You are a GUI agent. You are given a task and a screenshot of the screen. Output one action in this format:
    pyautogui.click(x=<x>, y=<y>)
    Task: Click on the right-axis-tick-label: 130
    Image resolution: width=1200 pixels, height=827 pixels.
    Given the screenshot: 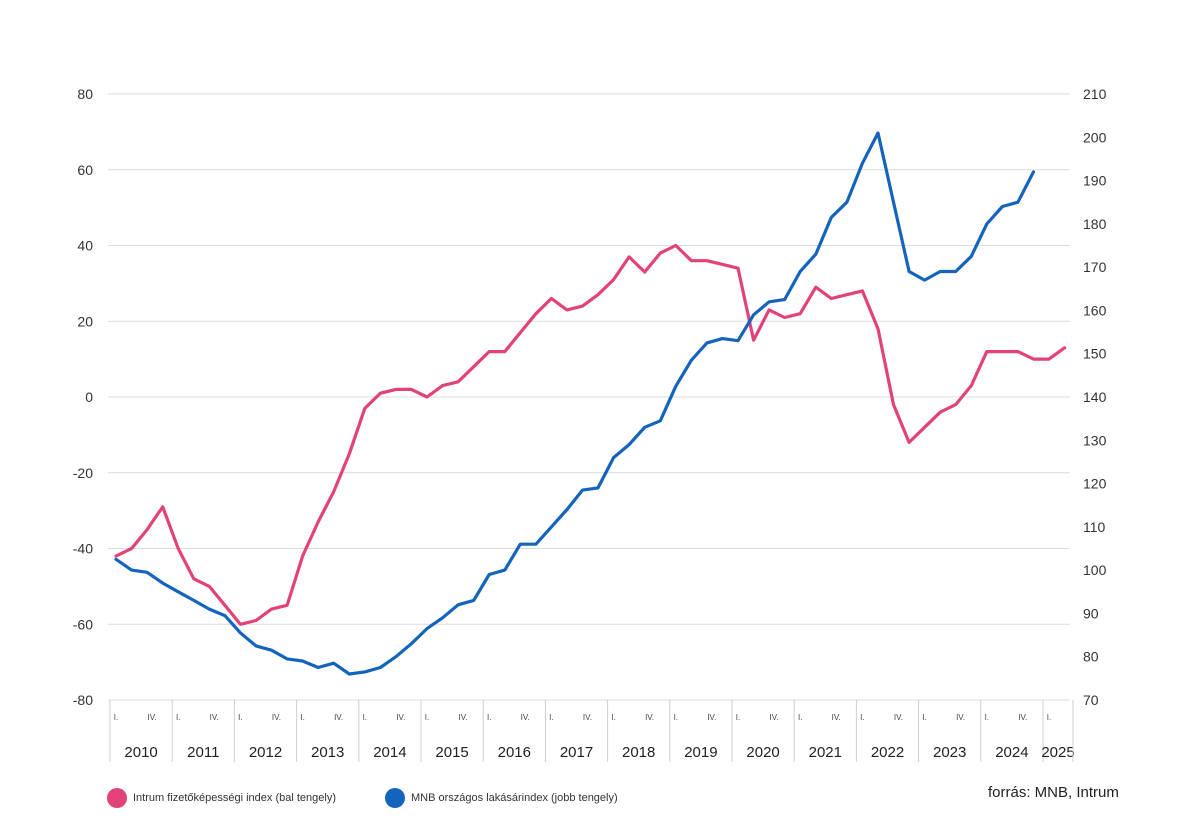 What is the action you would take?
    pyautogui.click(x=1095, y=440)
    